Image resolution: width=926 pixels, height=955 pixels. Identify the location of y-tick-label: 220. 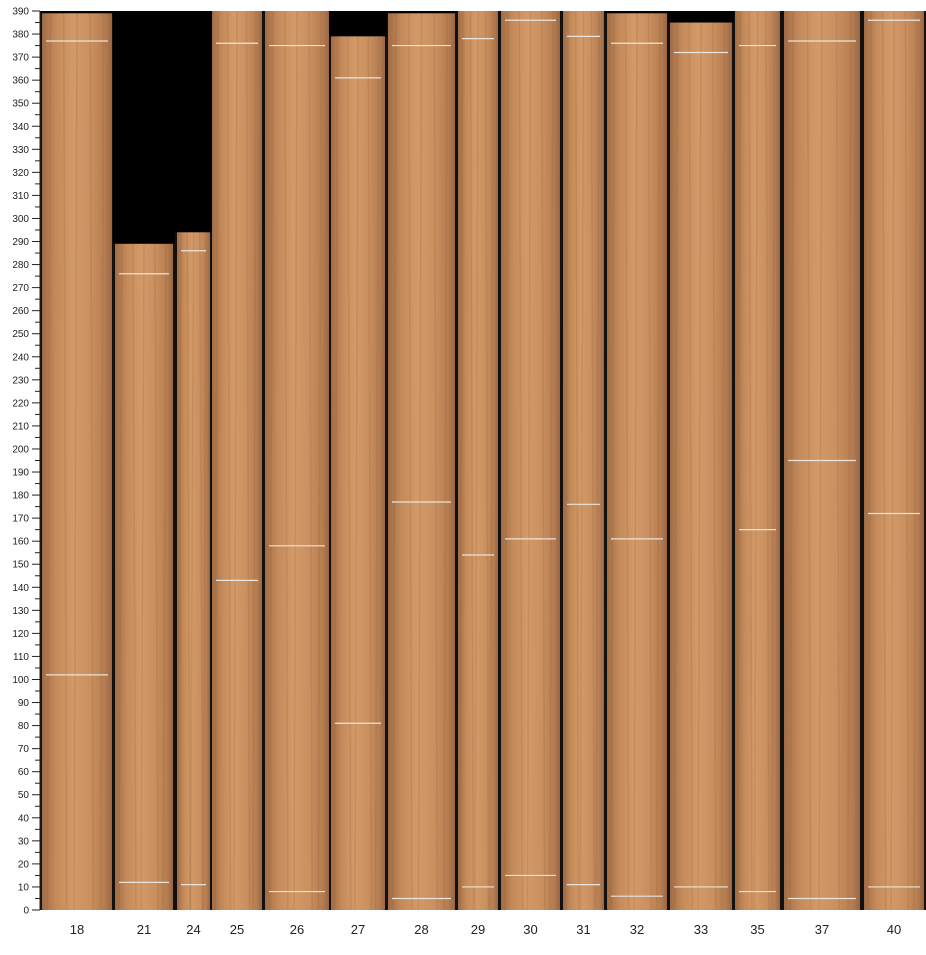
(20, 403).